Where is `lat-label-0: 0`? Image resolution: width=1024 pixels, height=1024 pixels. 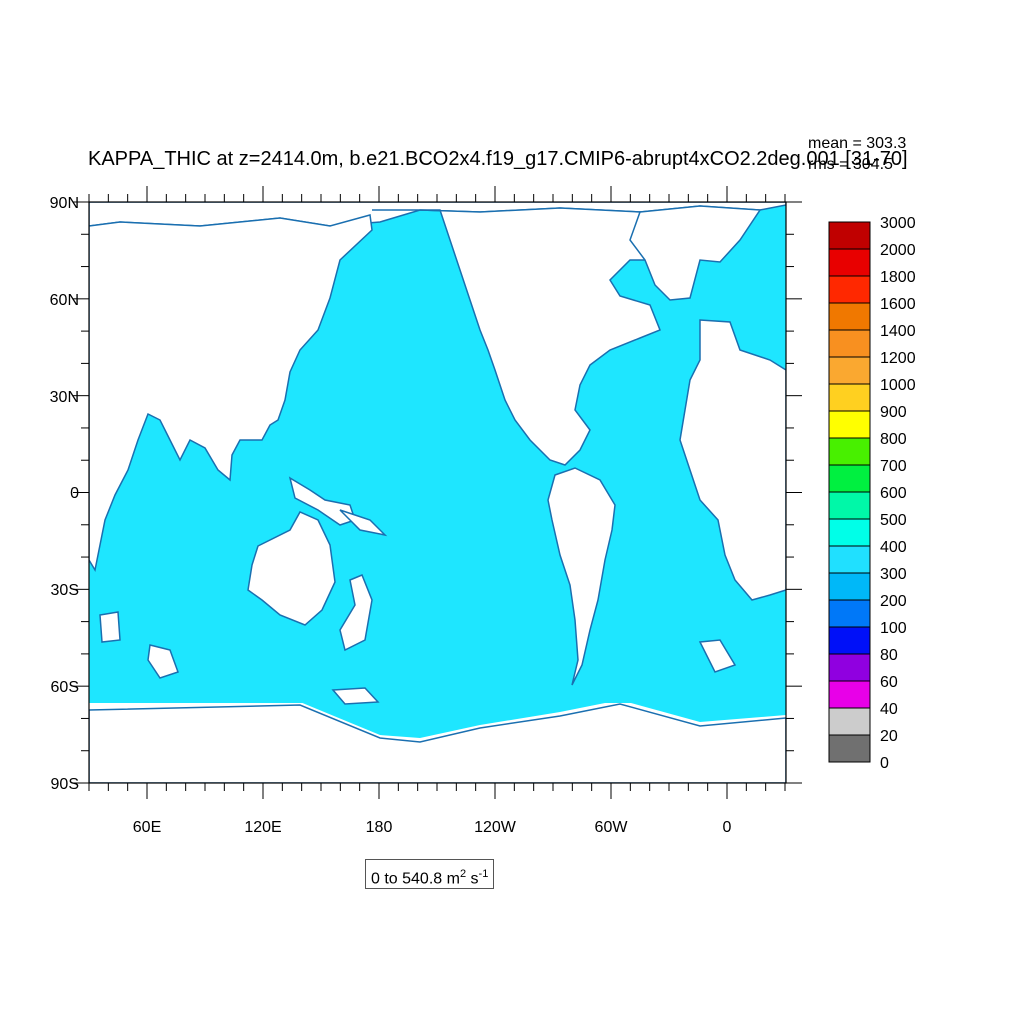 lat-label-0: 0 is located at coordinates (74, 493).